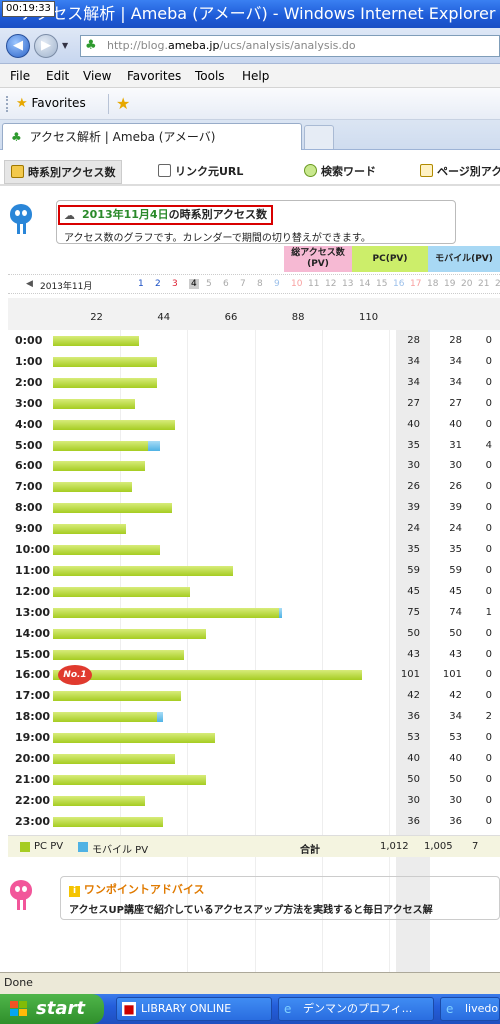 Image resolution: width=500 pixels, height=1024 pixels. Describe the element at coordinates (29, 340) in the screenshot. I see `hour-label: 0:00` at that location.